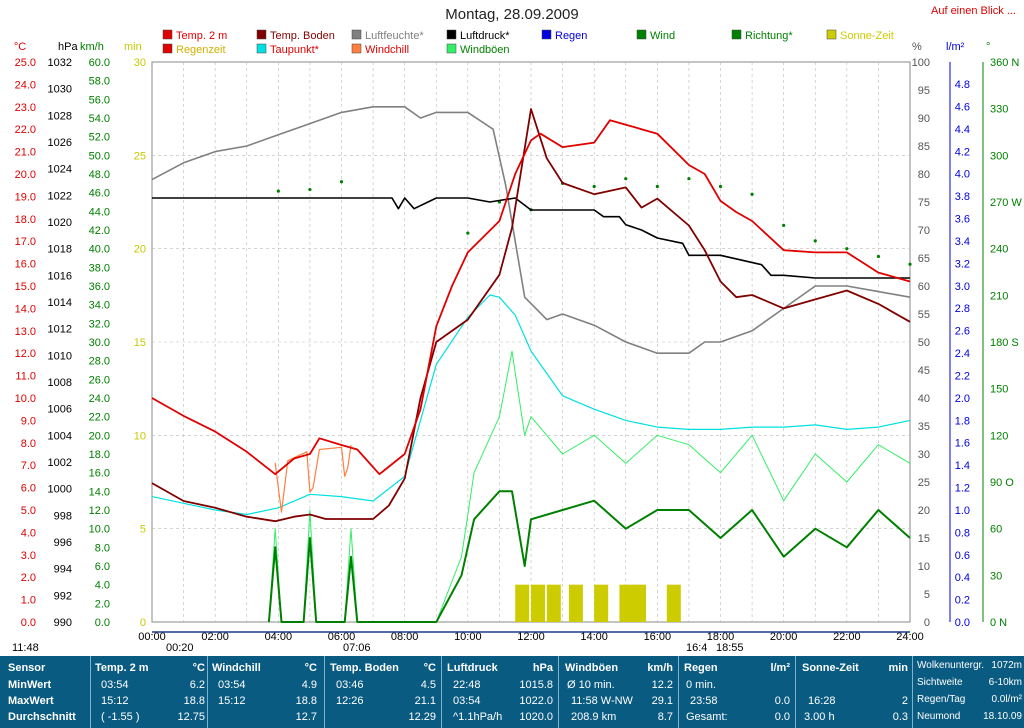 This screenshot has width=1024, height=728. What do you see at coordinates (28, 601) in the screenshot?
I see `temp-tick-label: 1.0` at bounding box center [28, 601].